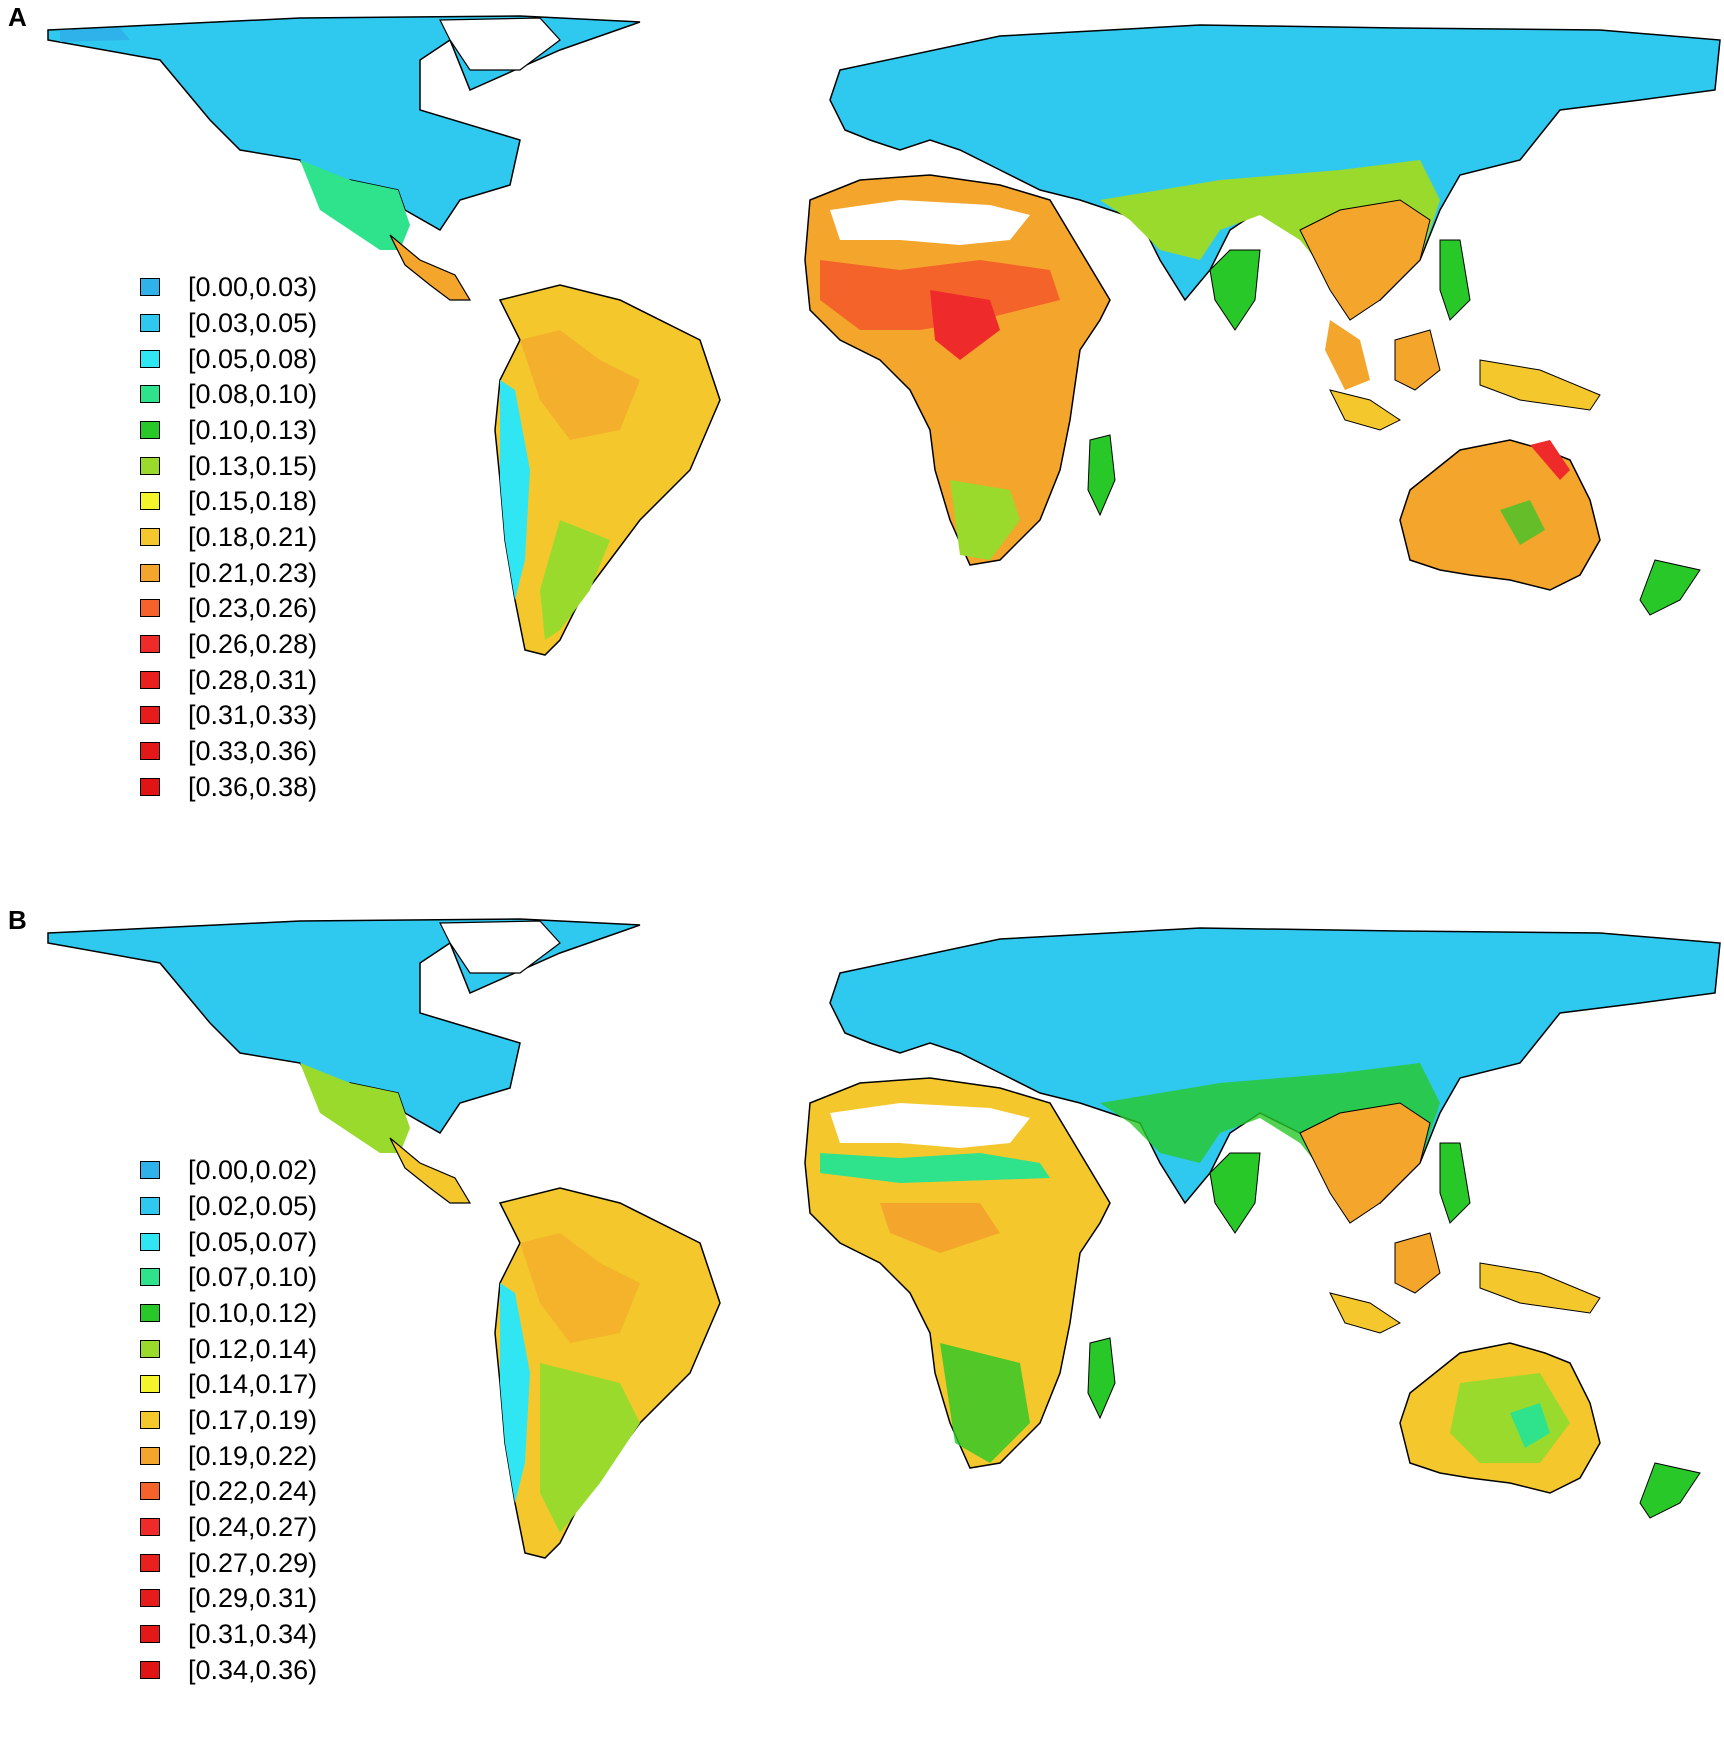  I want to click on legend-item: [0.00,0.03), so click(250, 290).